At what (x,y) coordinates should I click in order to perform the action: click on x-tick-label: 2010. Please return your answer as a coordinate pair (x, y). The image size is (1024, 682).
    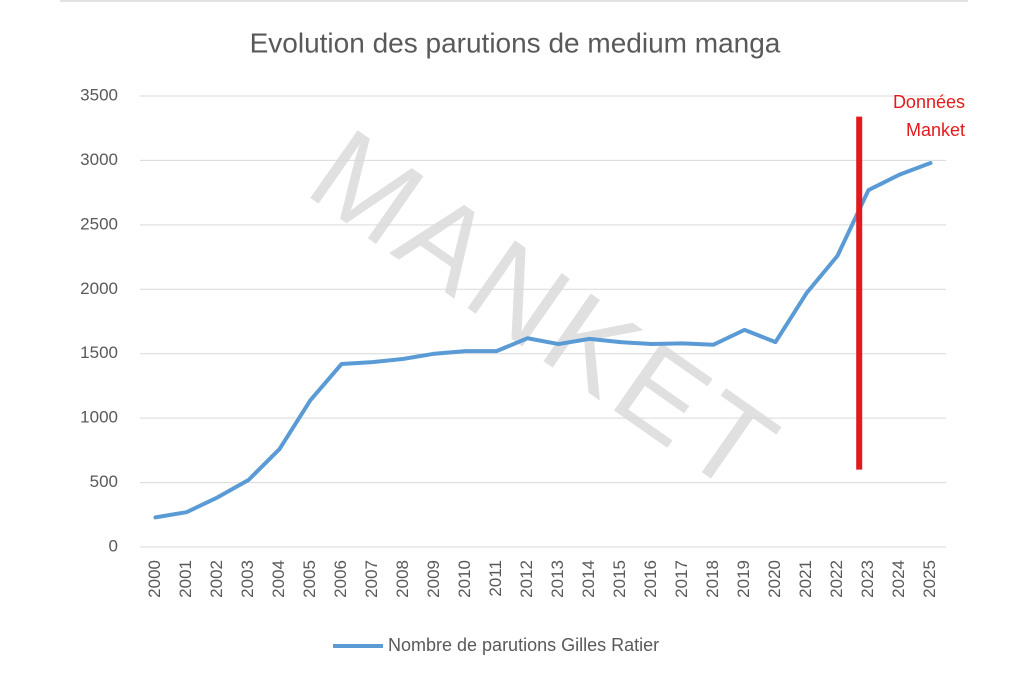
    Looking at the image, I should click on (464, 579).